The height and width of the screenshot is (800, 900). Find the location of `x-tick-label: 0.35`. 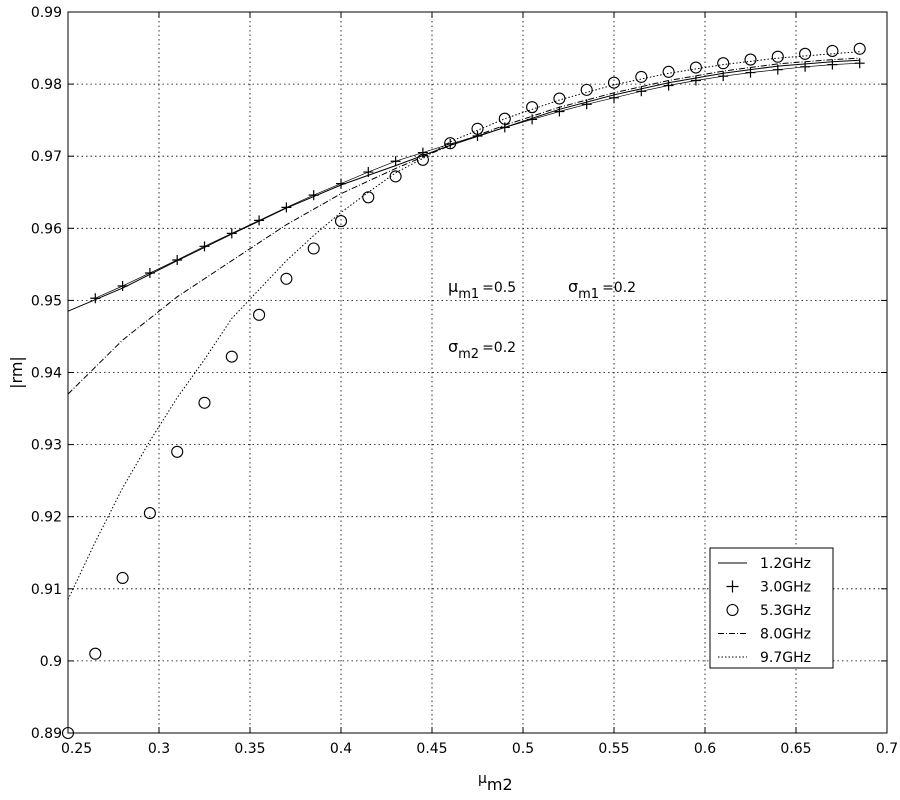

x-tick-label: 0.35 is located at coordinates (249, 749).